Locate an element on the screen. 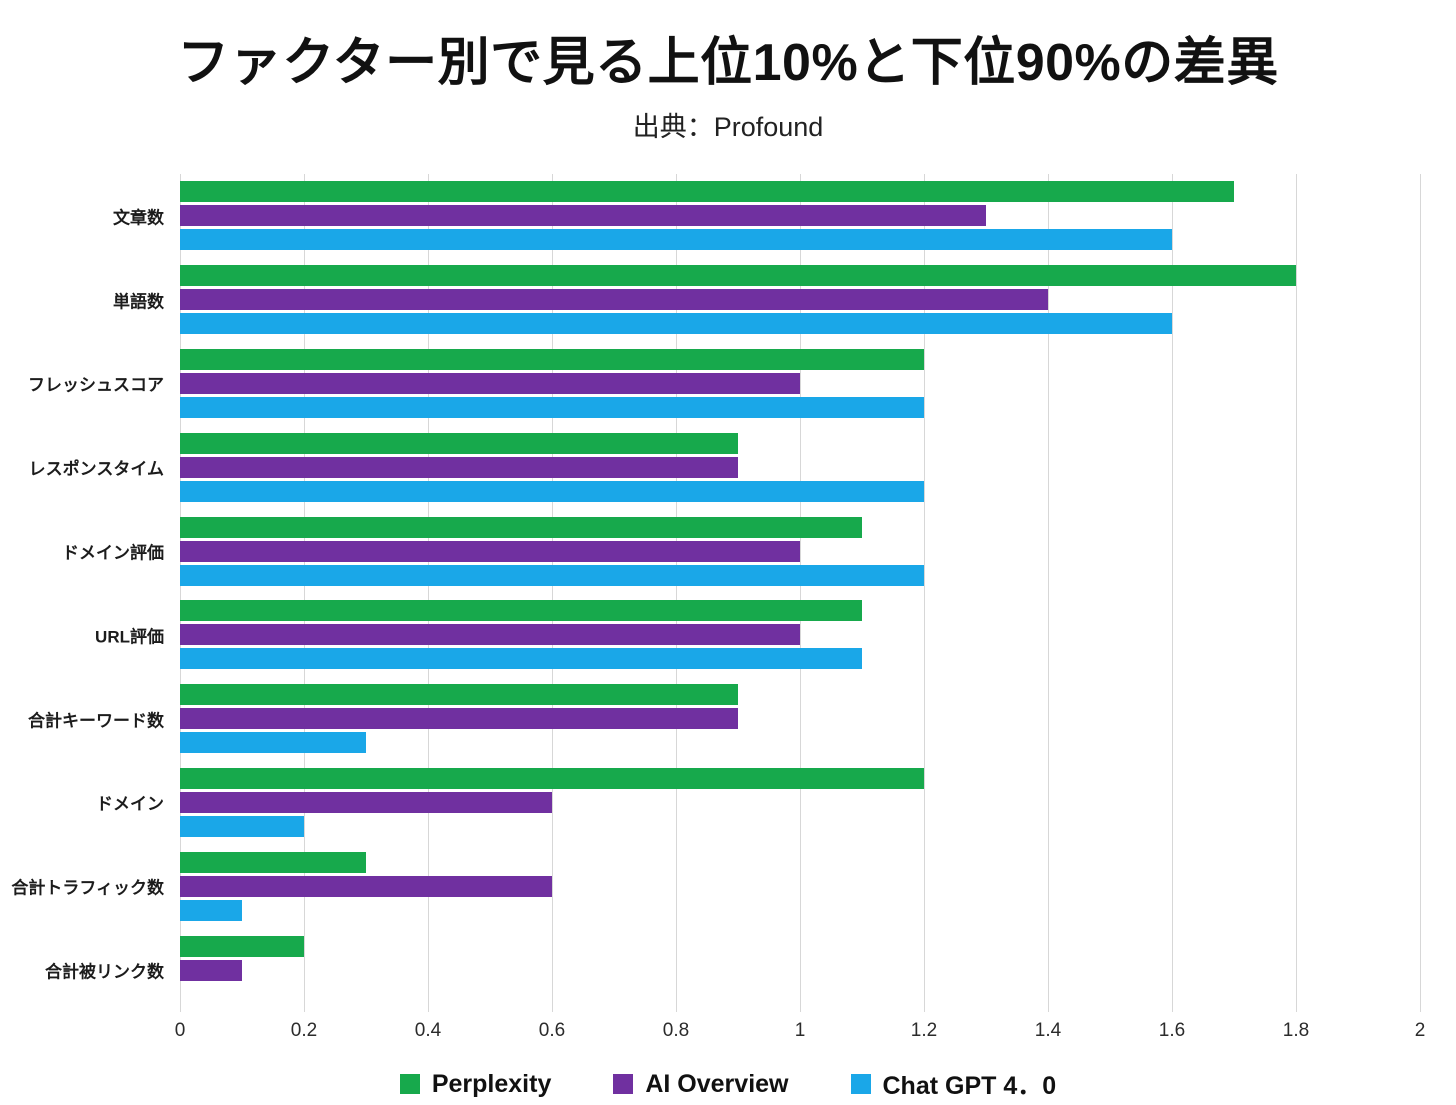  category-label: 単語数 is located at coordinates (138, 302).